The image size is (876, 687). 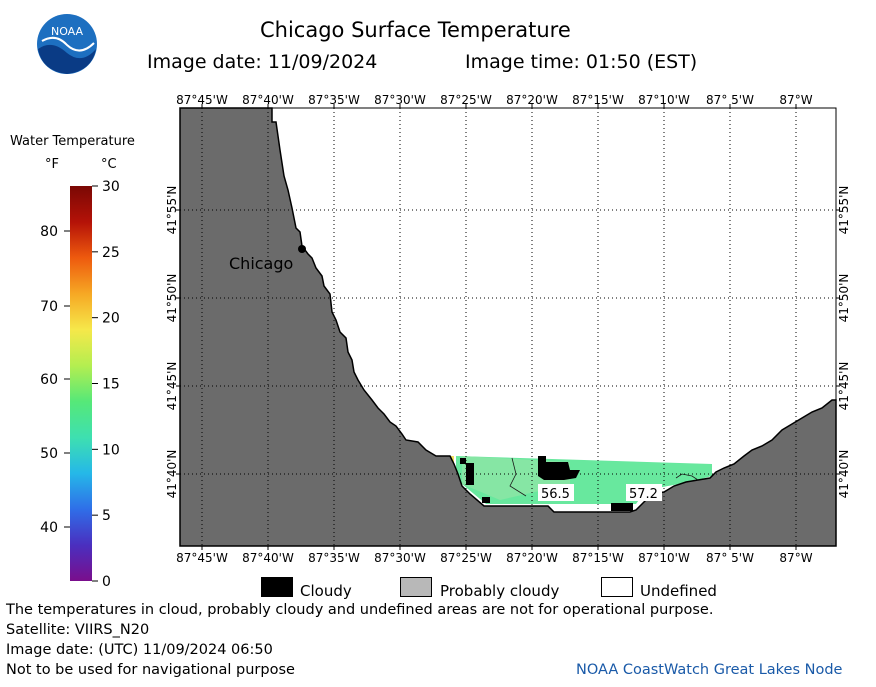 What do you see at coordinates (261, 263) in the screenshot?
I see `city-label: Chicago` at bounding box center [261, 263].